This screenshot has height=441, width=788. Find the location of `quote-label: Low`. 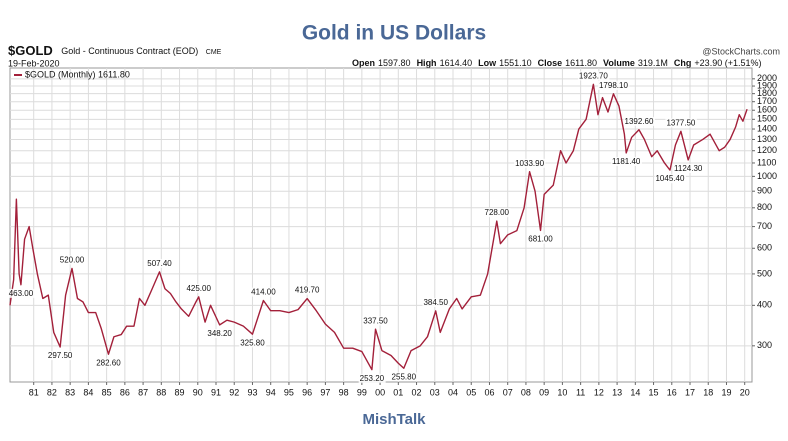

quote-label: Low is located at coordinates (487, 63).